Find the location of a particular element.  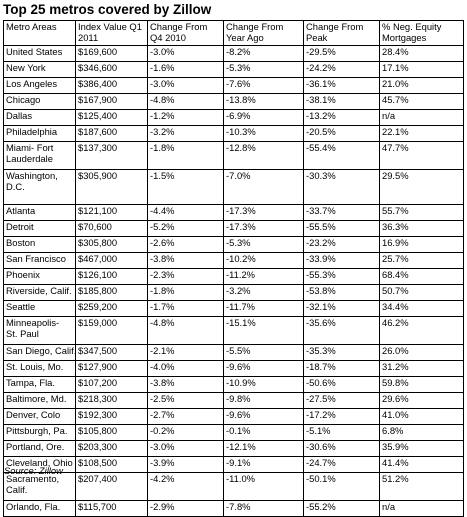

cell-change-peak: -33.9% is located at coordinates (341, 260).